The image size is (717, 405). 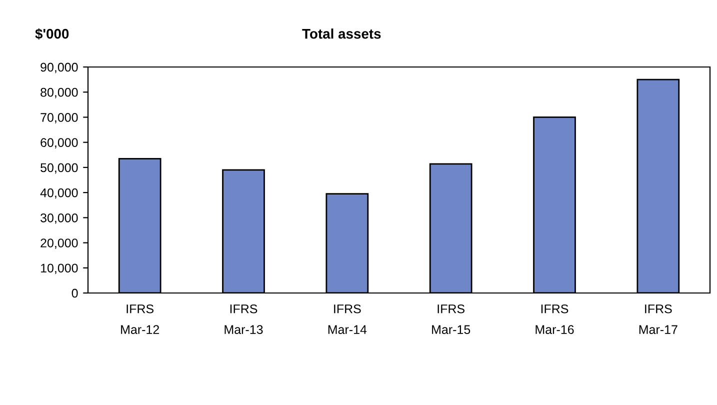 What do you see at coordinates (341, 33) in the screenshot?
I see `chart-title: Total assets` at bounding box center [341, 33].